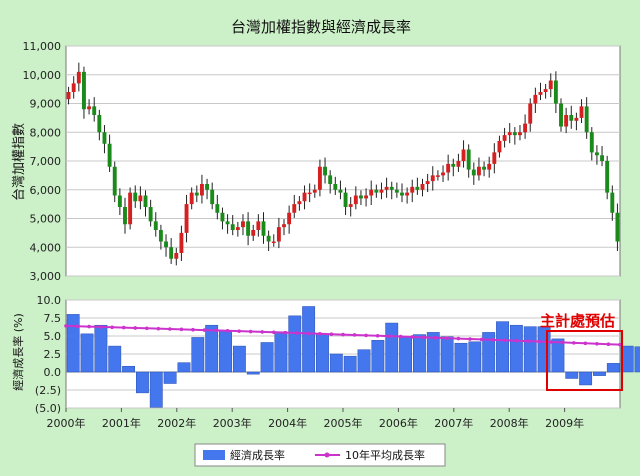 This screenshot has height=476, width=640. I want to click on price-tick-label: 3,000, so click(46, 276).